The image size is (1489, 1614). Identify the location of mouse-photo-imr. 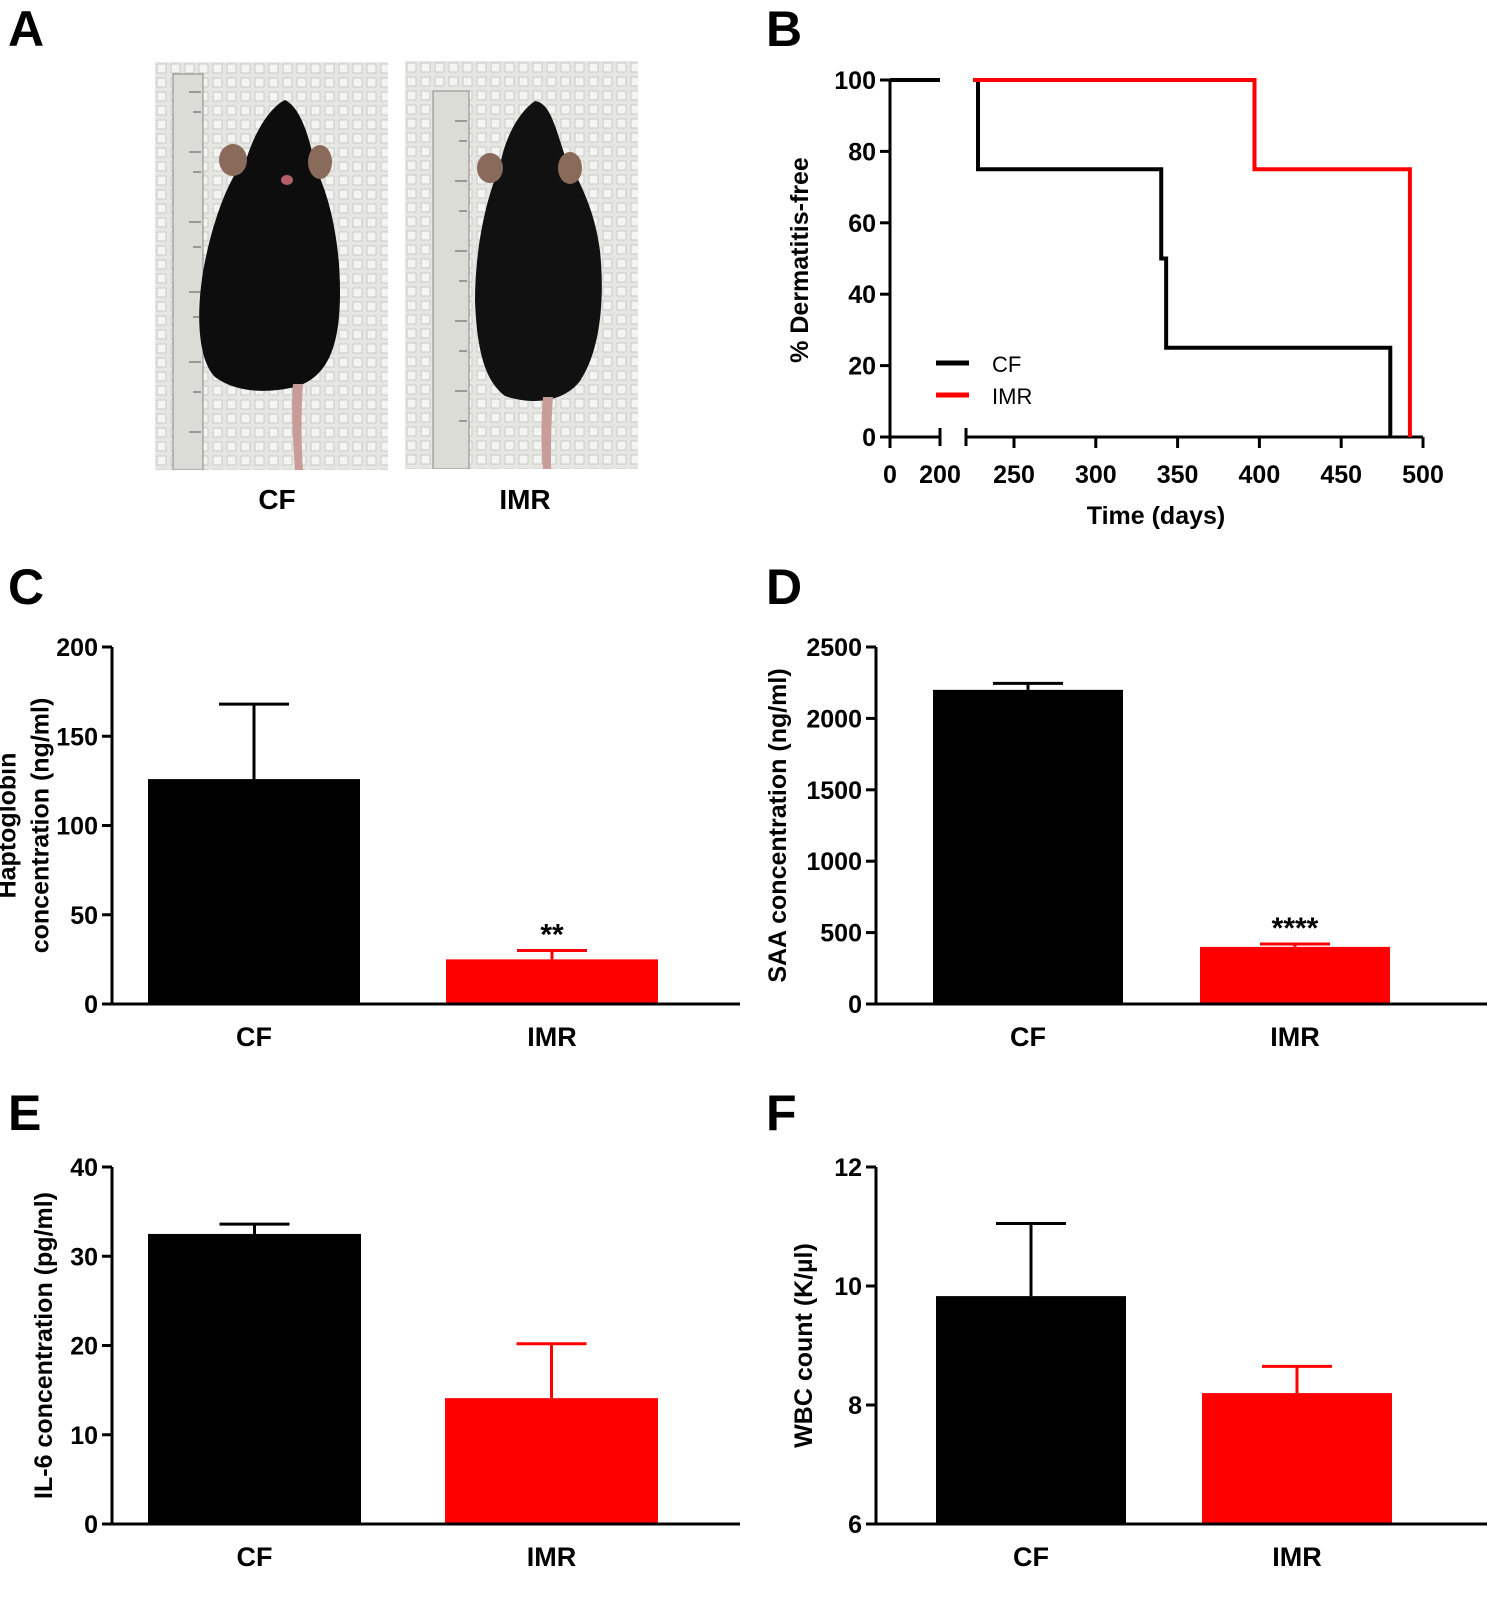
(521, 265).